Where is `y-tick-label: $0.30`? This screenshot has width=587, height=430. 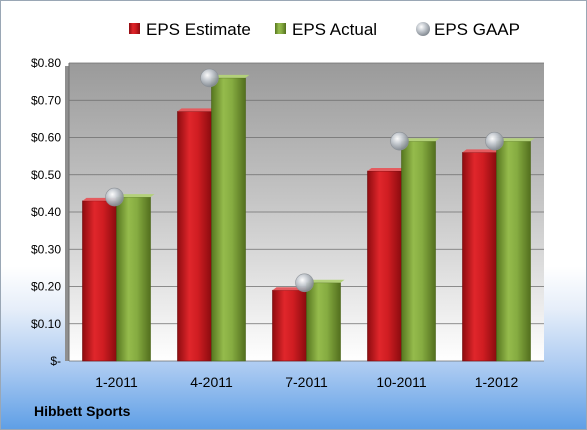 y-tick-label: $0.30 is located at coordinates (46, 249).